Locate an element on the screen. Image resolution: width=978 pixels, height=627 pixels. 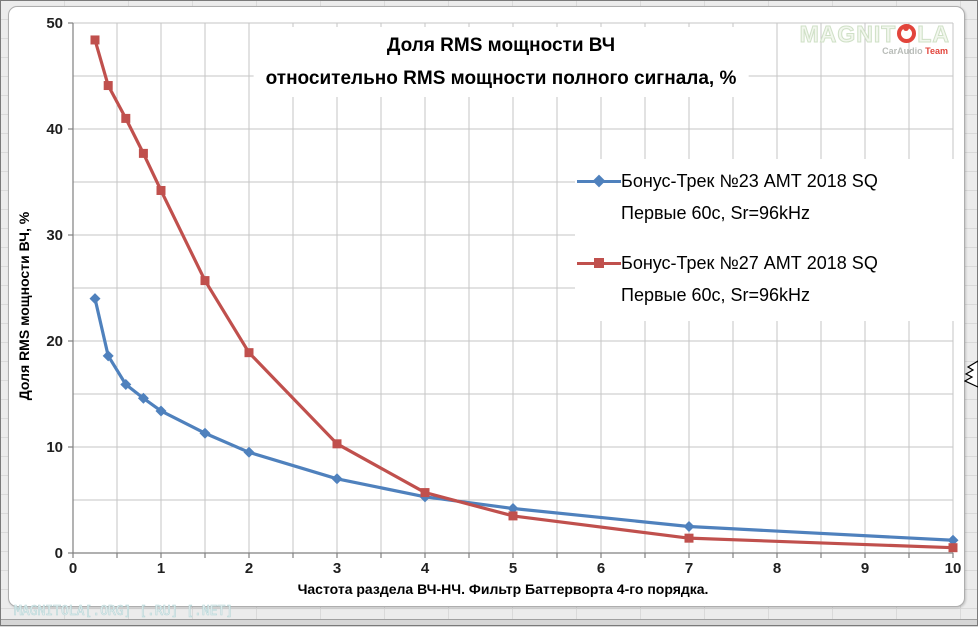
x-tick-label: 10 is located at coordinates (953, 568).